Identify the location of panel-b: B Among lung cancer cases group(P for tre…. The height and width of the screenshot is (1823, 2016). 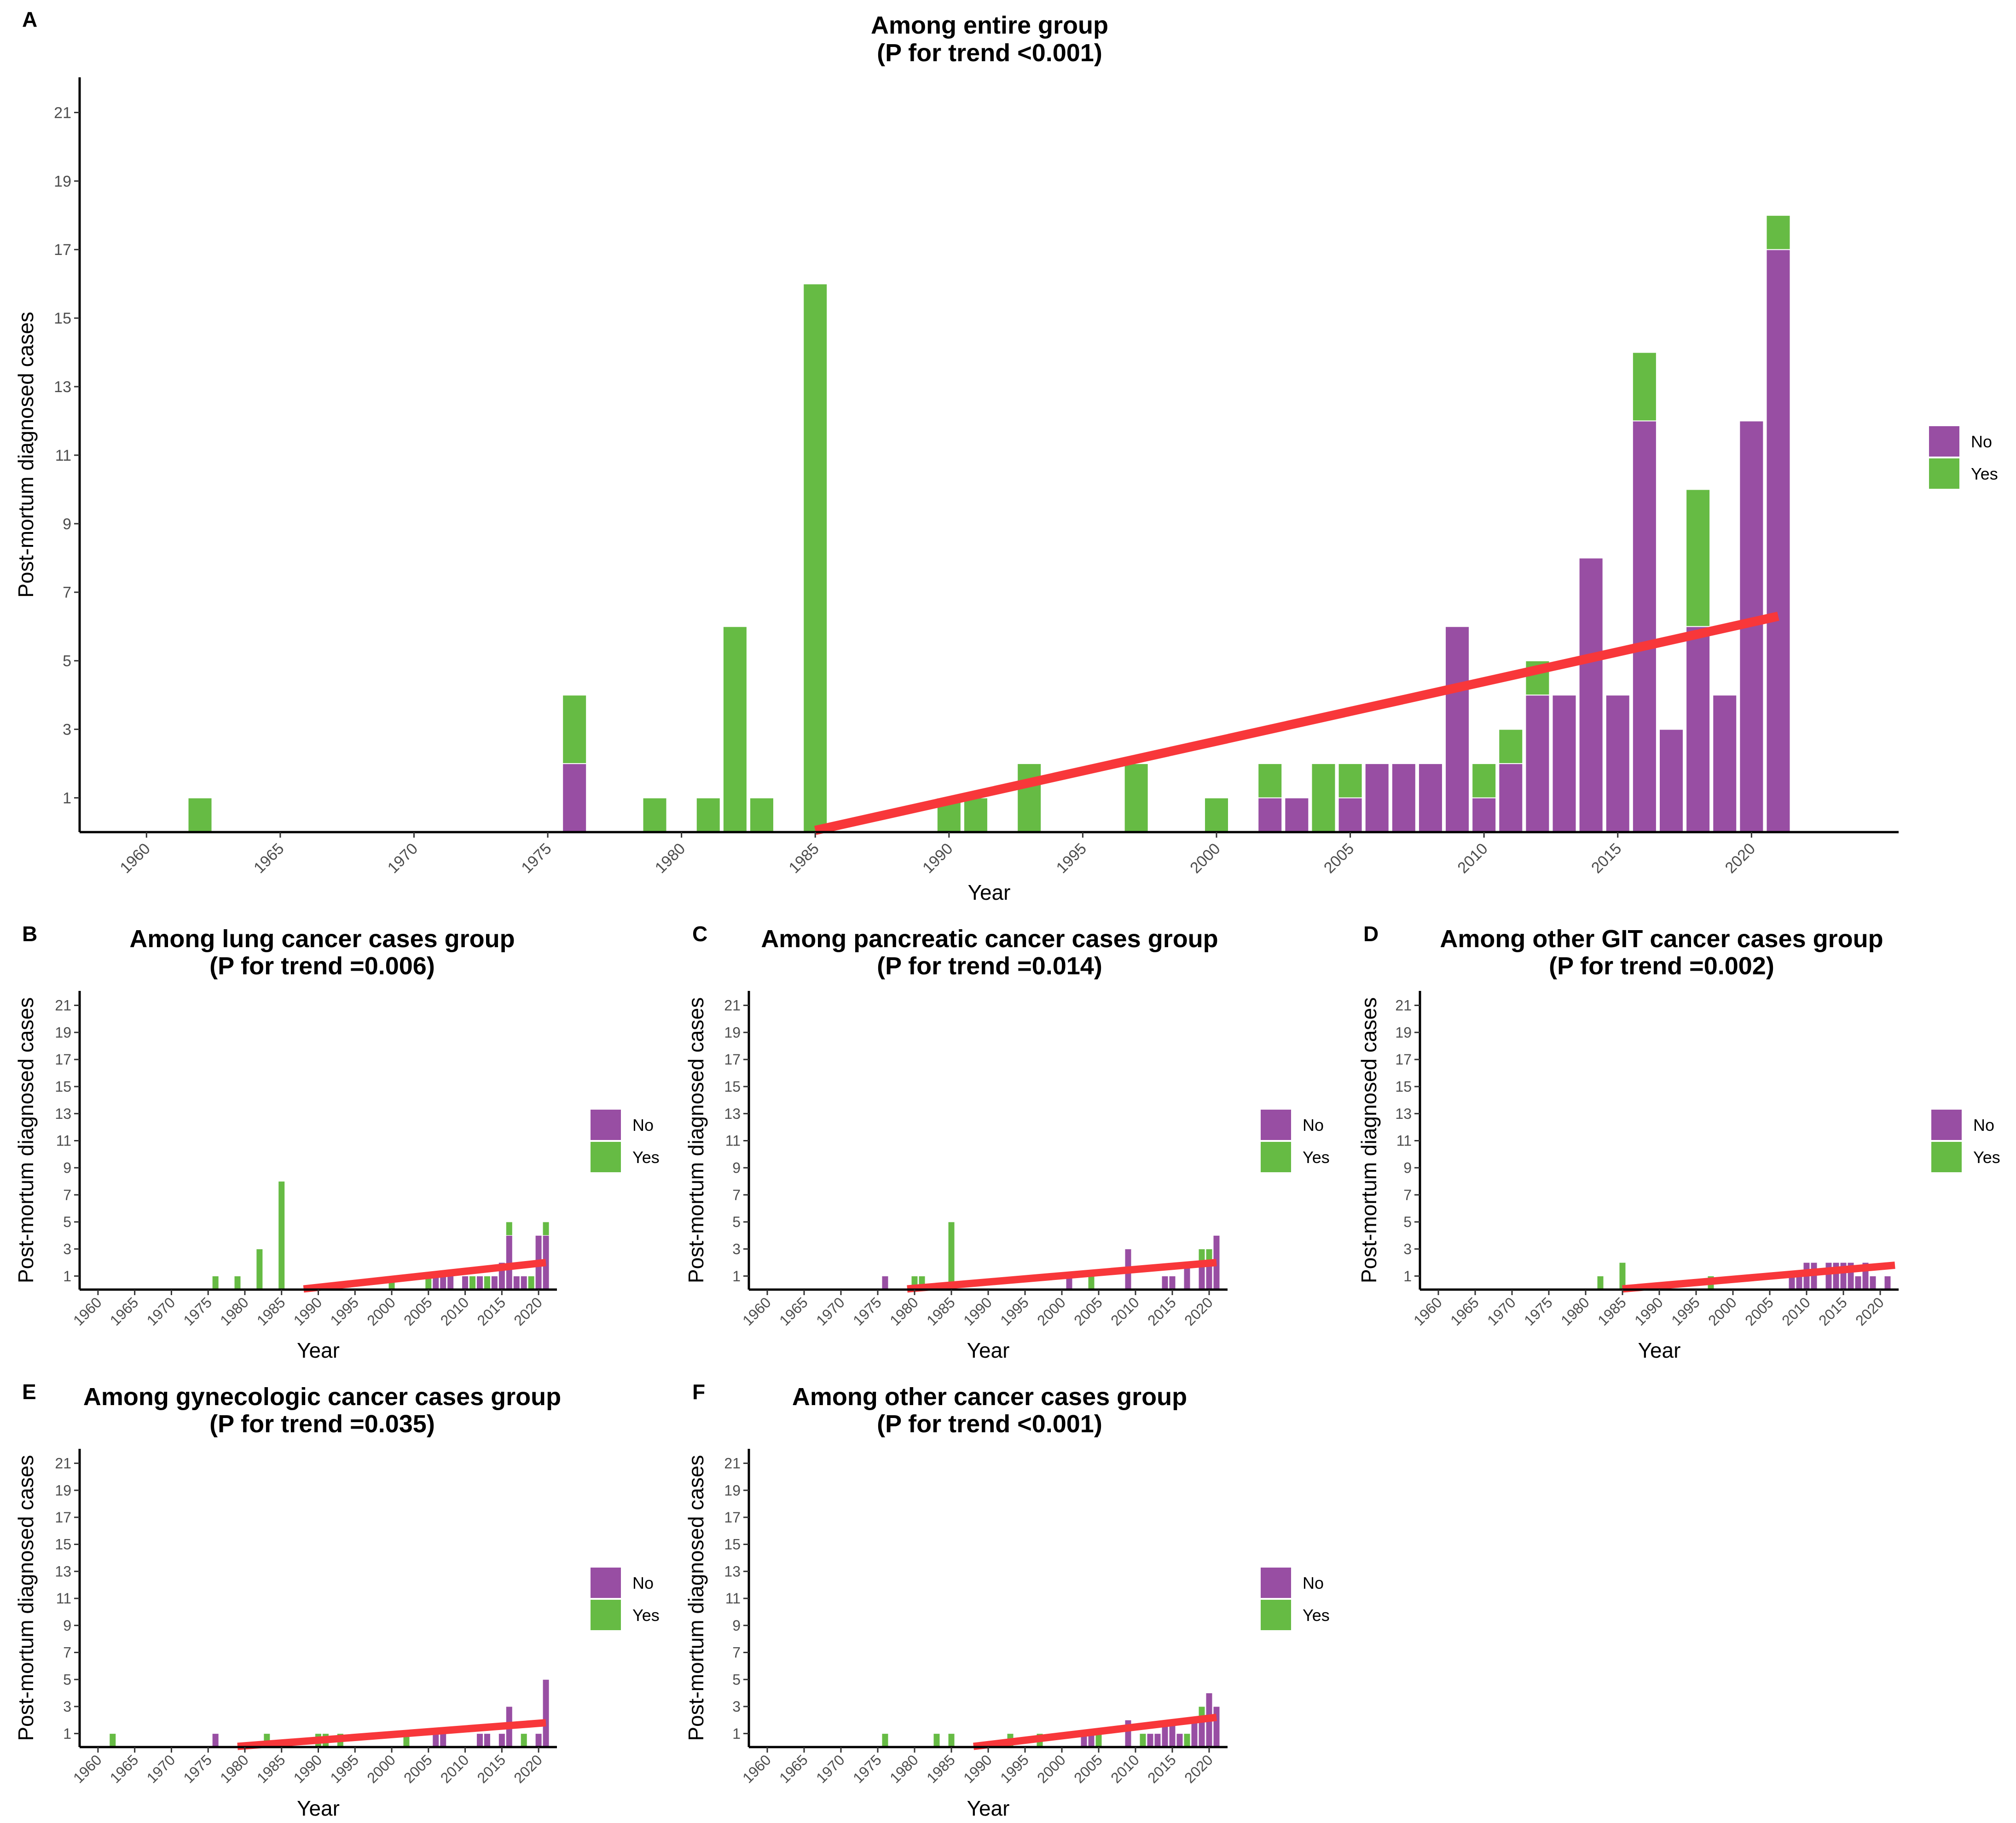
(337, 1142).